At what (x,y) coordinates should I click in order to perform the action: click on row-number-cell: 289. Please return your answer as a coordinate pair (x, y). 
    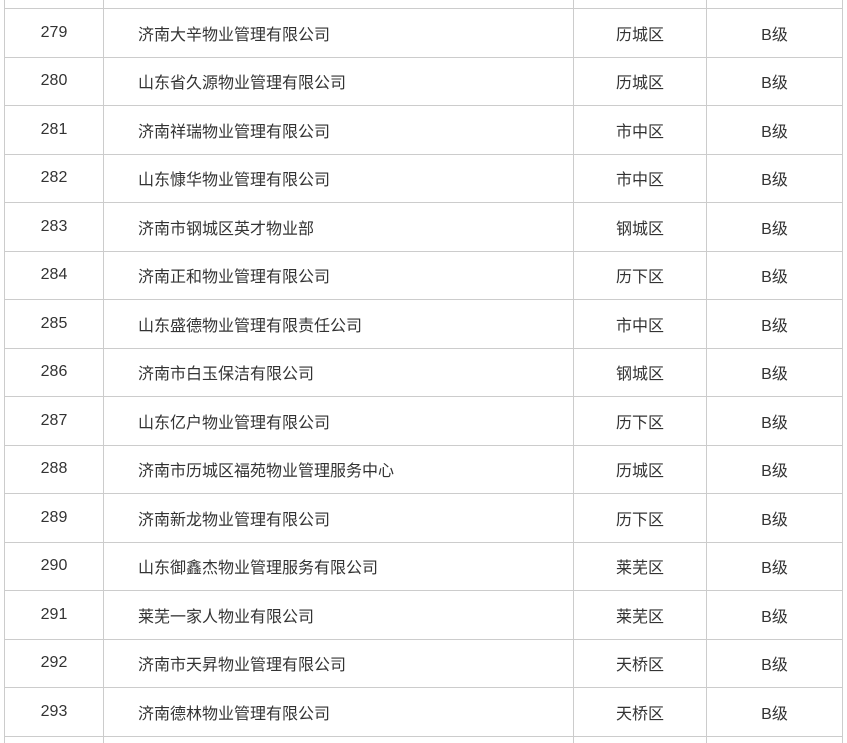
    Looking at the image, I should click on (54, 518).